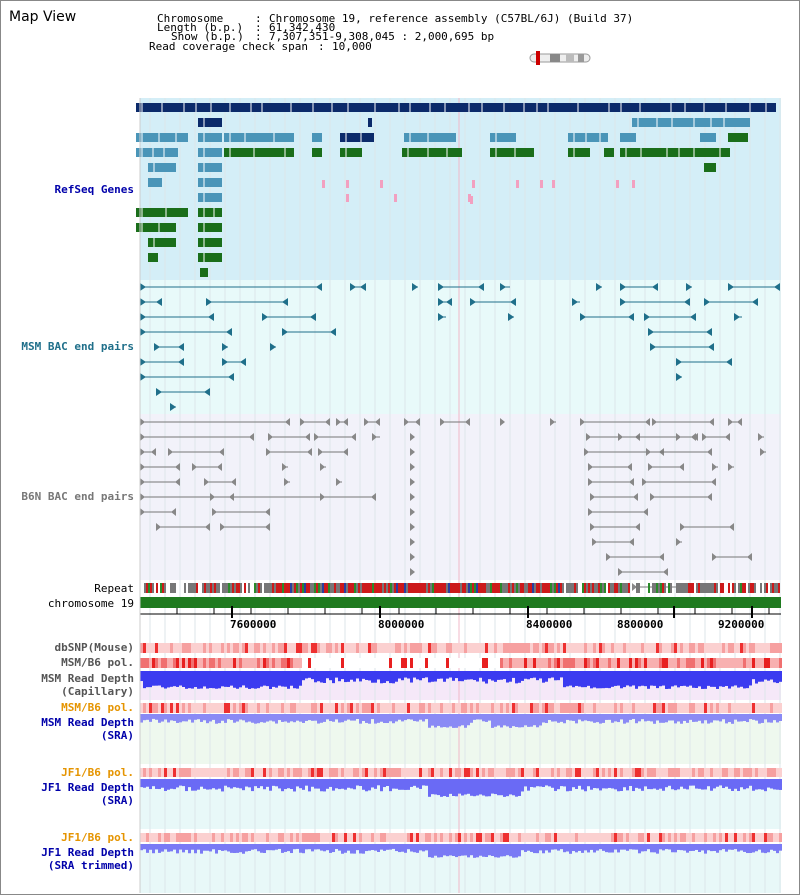 The width and height of the screenshot is (800, 895). What do you see at coordinates (460, 602) in the screenshot?
I see `chromosome-bar` at bounding box center [460, 602].